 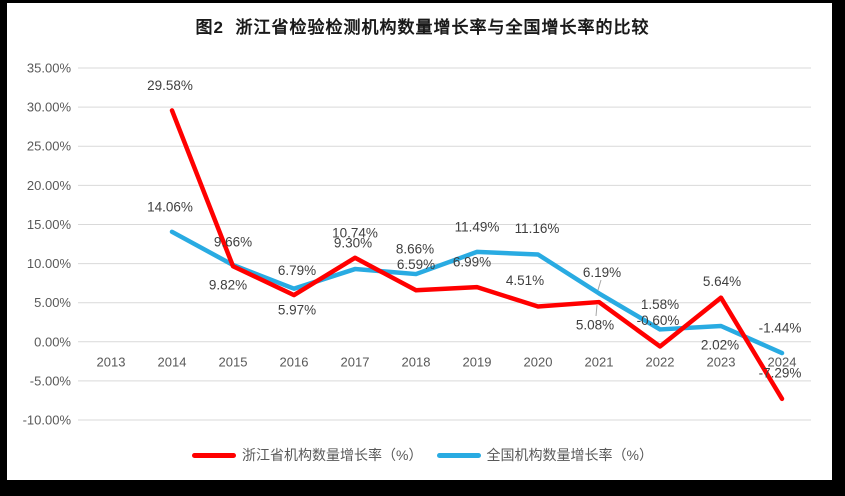 I want to click on data-label: 6.79%, so click(x=297, y=270).